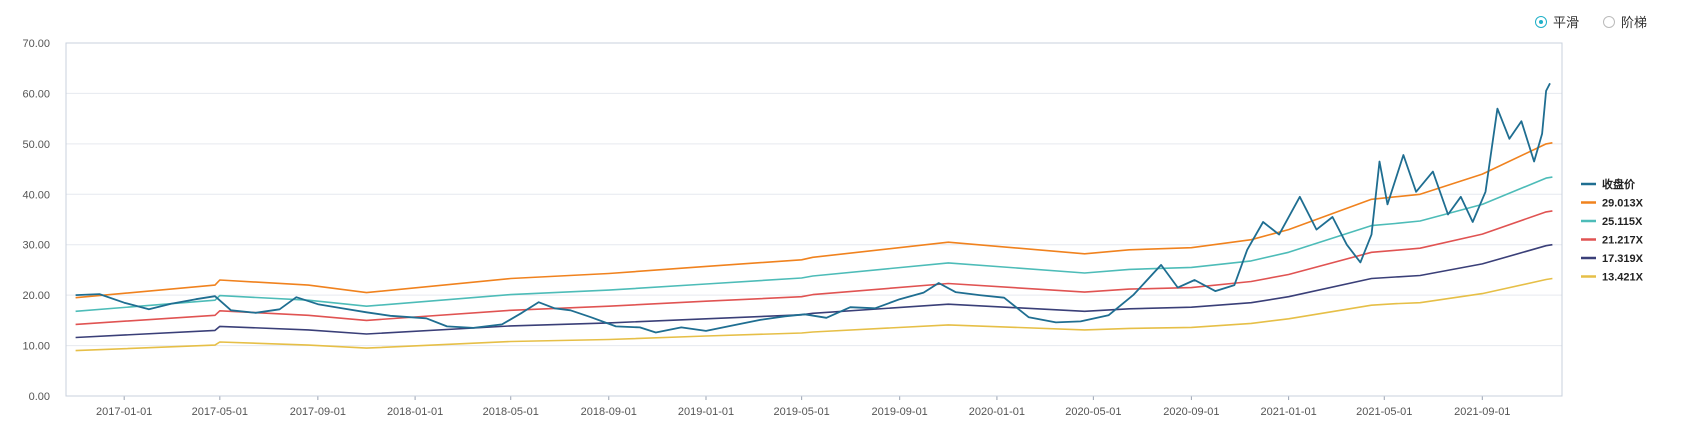 Image resolution: width=1687 pixels, height=426 pixels. I want to click on y-tick-label: 50.00, so click(36, 145).